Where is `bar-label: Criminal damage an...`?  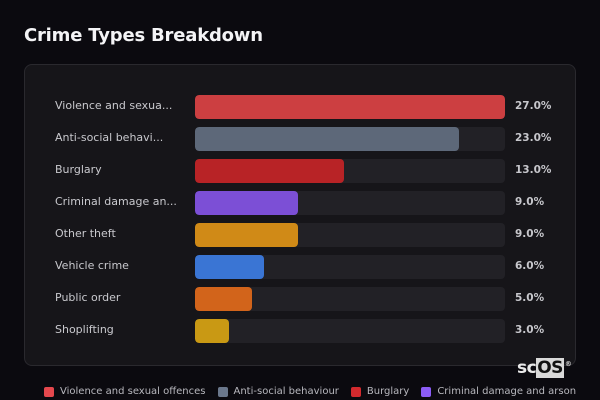 bar-label: Criminal damage an... is located at coordinates (116, 201).